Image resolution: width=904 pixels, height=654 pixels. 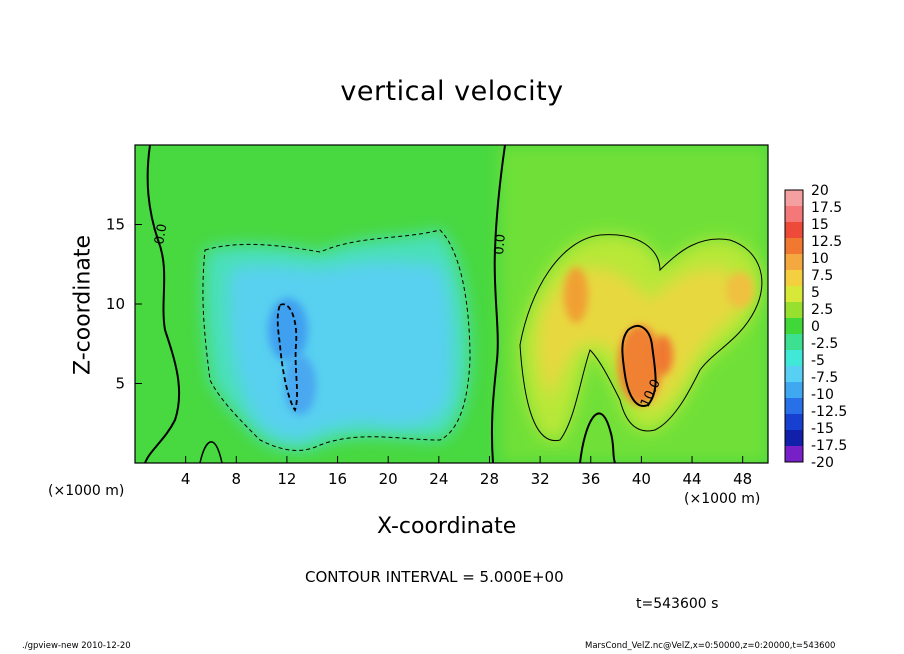 I want to click on y-tick-label: 5, so click(x=120, y=384).